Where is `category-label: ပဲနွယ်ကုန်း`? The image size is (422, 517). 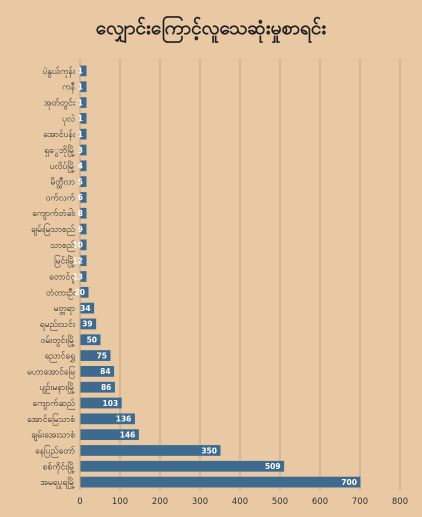 category-label: ပဲနွယ်ကုန်း is located at coordinates (59, 72).